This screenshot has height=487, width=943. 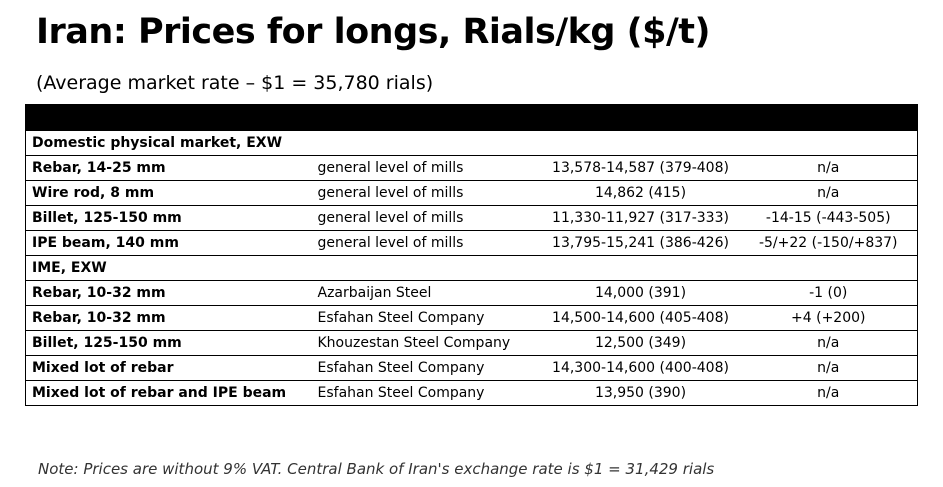 I want to click on page-title: Iran: Prices for longs, Rials/kg ($/t), so click(x=373, y=32).